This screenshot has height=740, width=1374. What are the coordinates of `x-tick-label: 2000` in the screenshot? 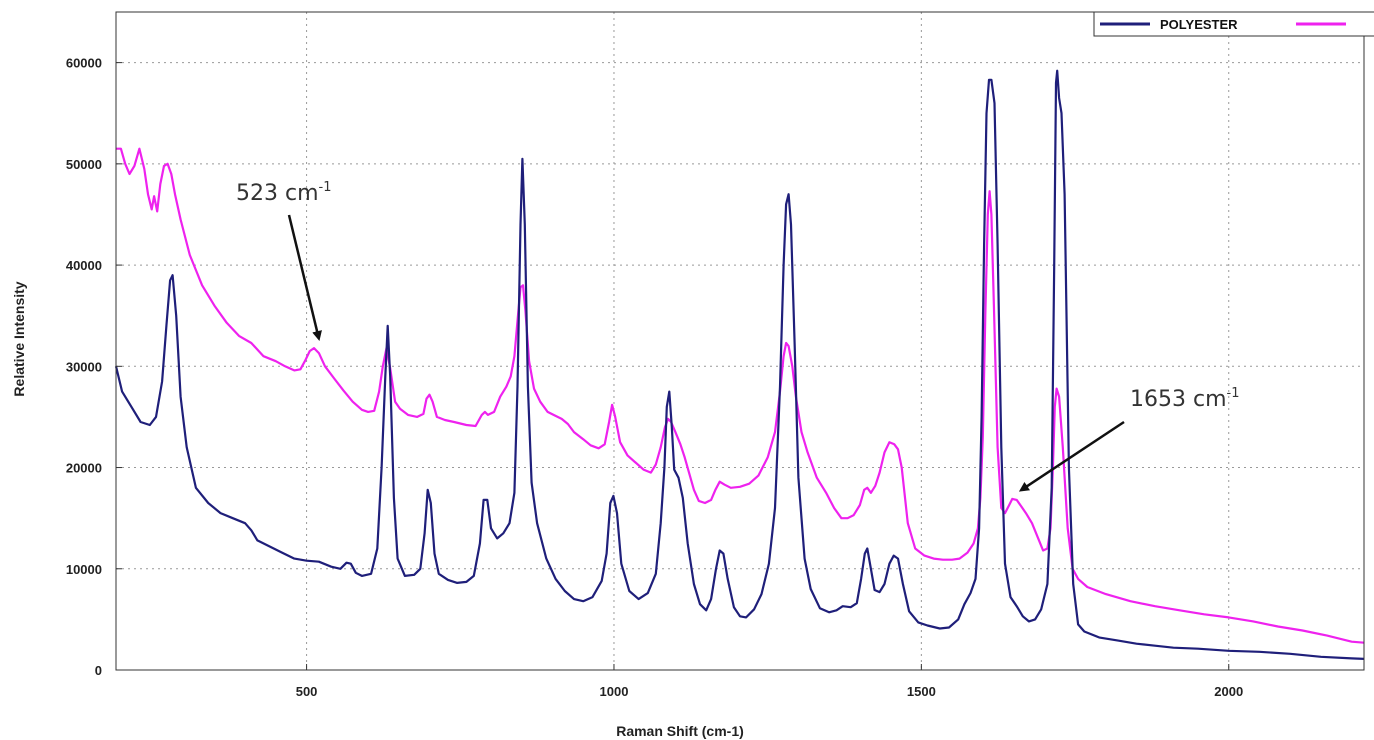 It's located at (1228, 691).